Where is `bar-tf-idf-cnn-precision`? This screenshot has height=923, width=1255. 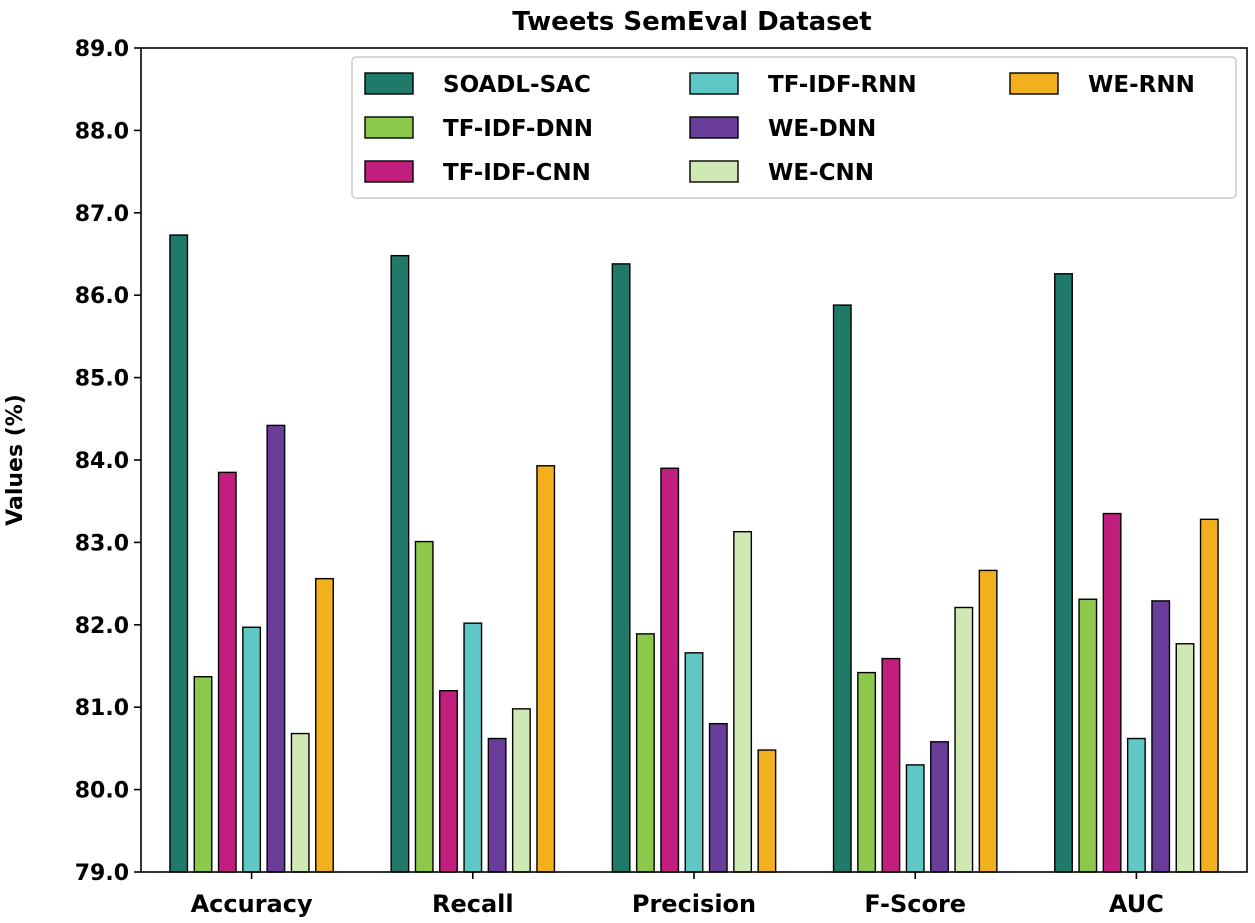
bar-tf-idf-cnn-precision is located at coordinates (670, 670).